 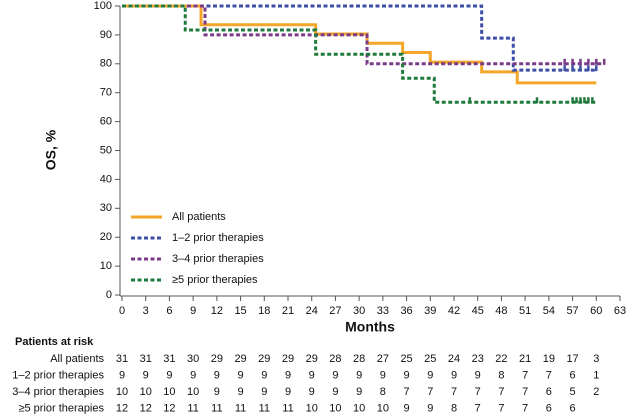 What do you see at coordinates (264, 311) in the screenshot?
I see `x-tick-label: 18` at bounding box center [264, 311].